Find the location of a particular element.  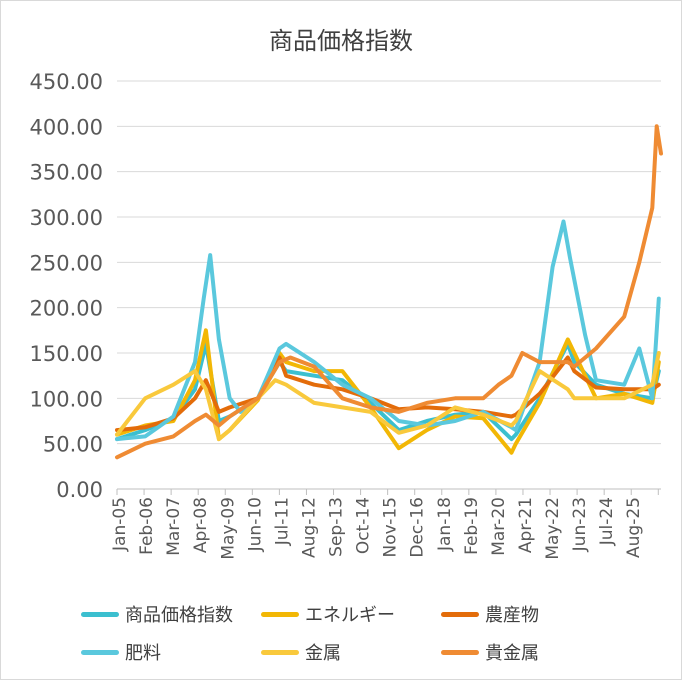

legend-label: 金属 is located at coordinates (323, 653).